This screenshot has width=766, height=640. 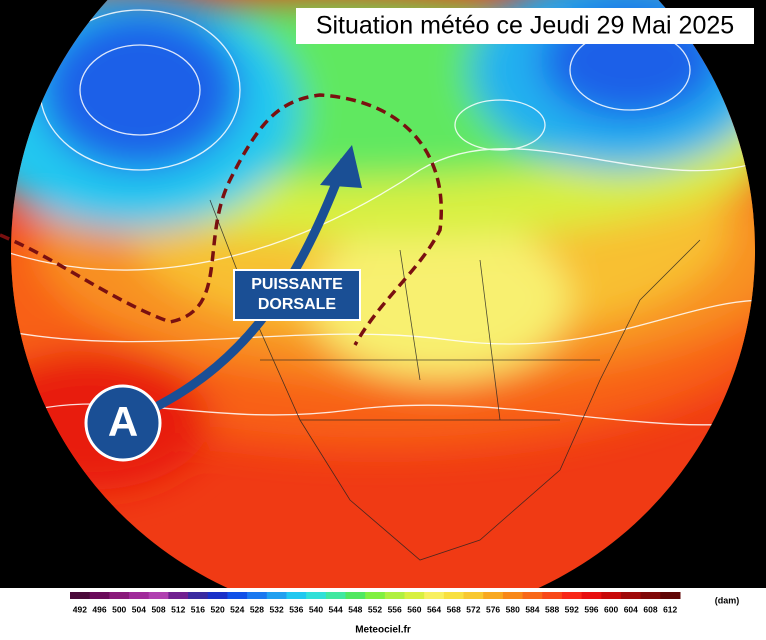 I want to click on legend-label: 532, so click(x=277, y=609).